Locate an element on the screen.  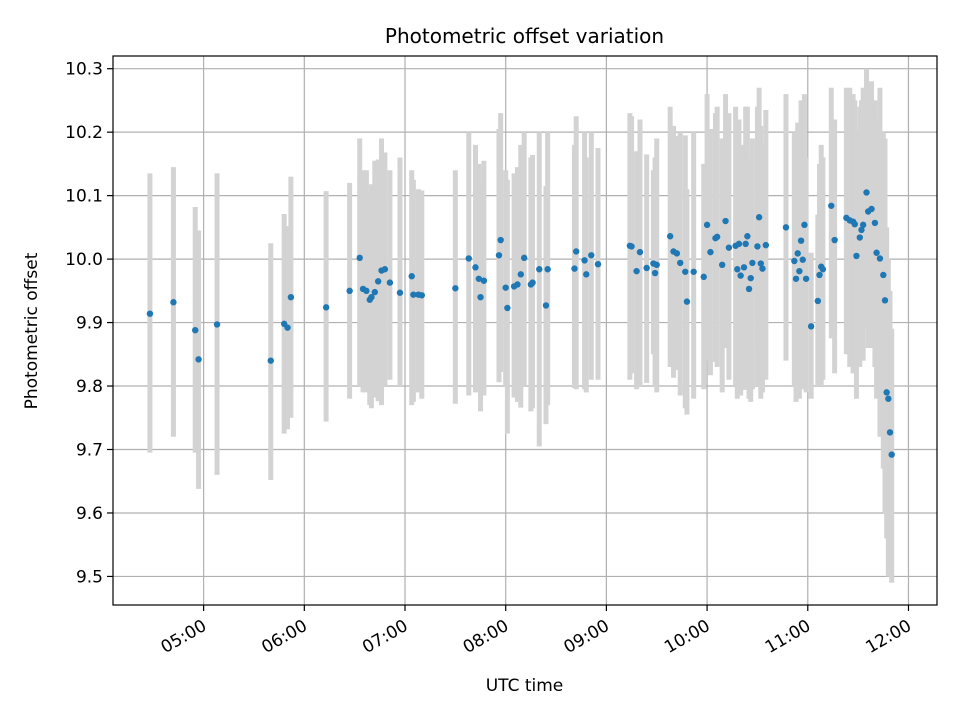
y-axis-label: Photometric offset is located at coordinates (32, 330).